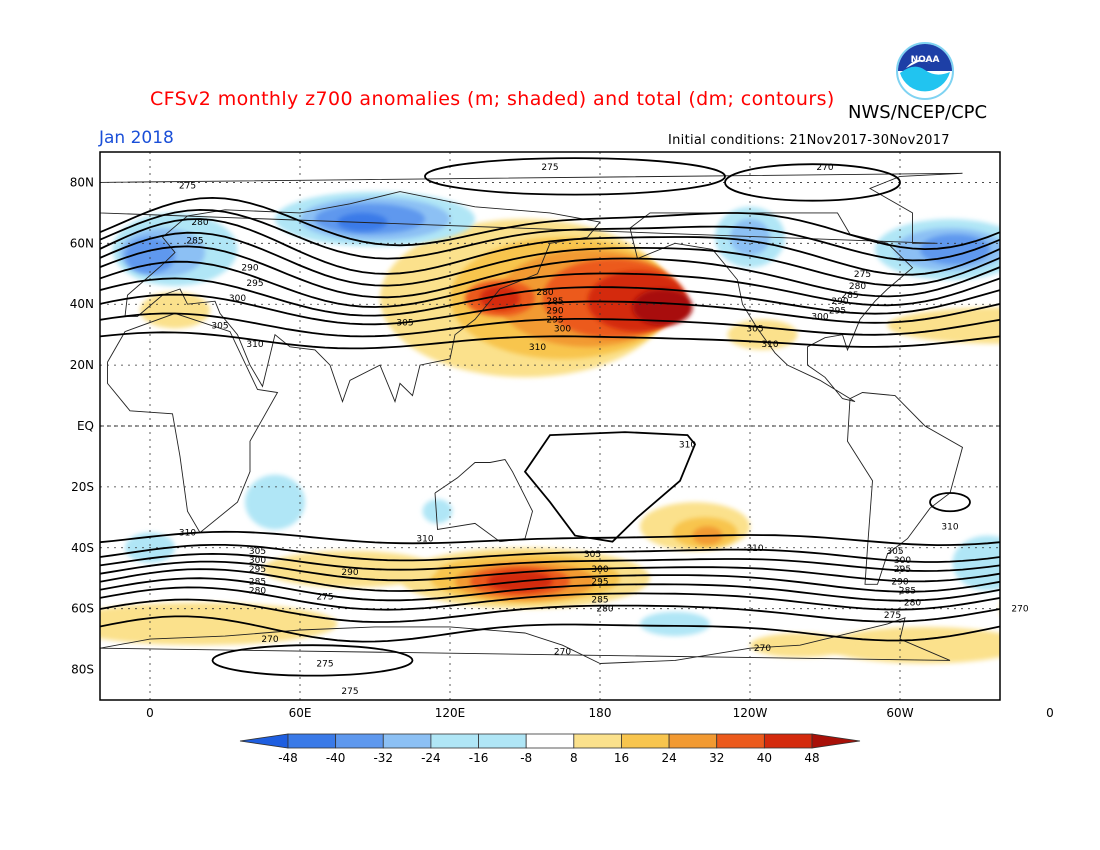 Image resolution: width=1100 pixels, height=850 pixels. What do you see at coordinates (526, 758) in the screenshot?
I see `colorbar-tick-label: -8` at bounding box center [526, 758].